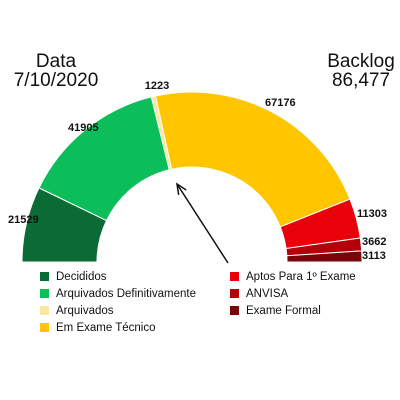  I want to click on data-label-em-exame-tecnico: 67176, so click(280, 103).